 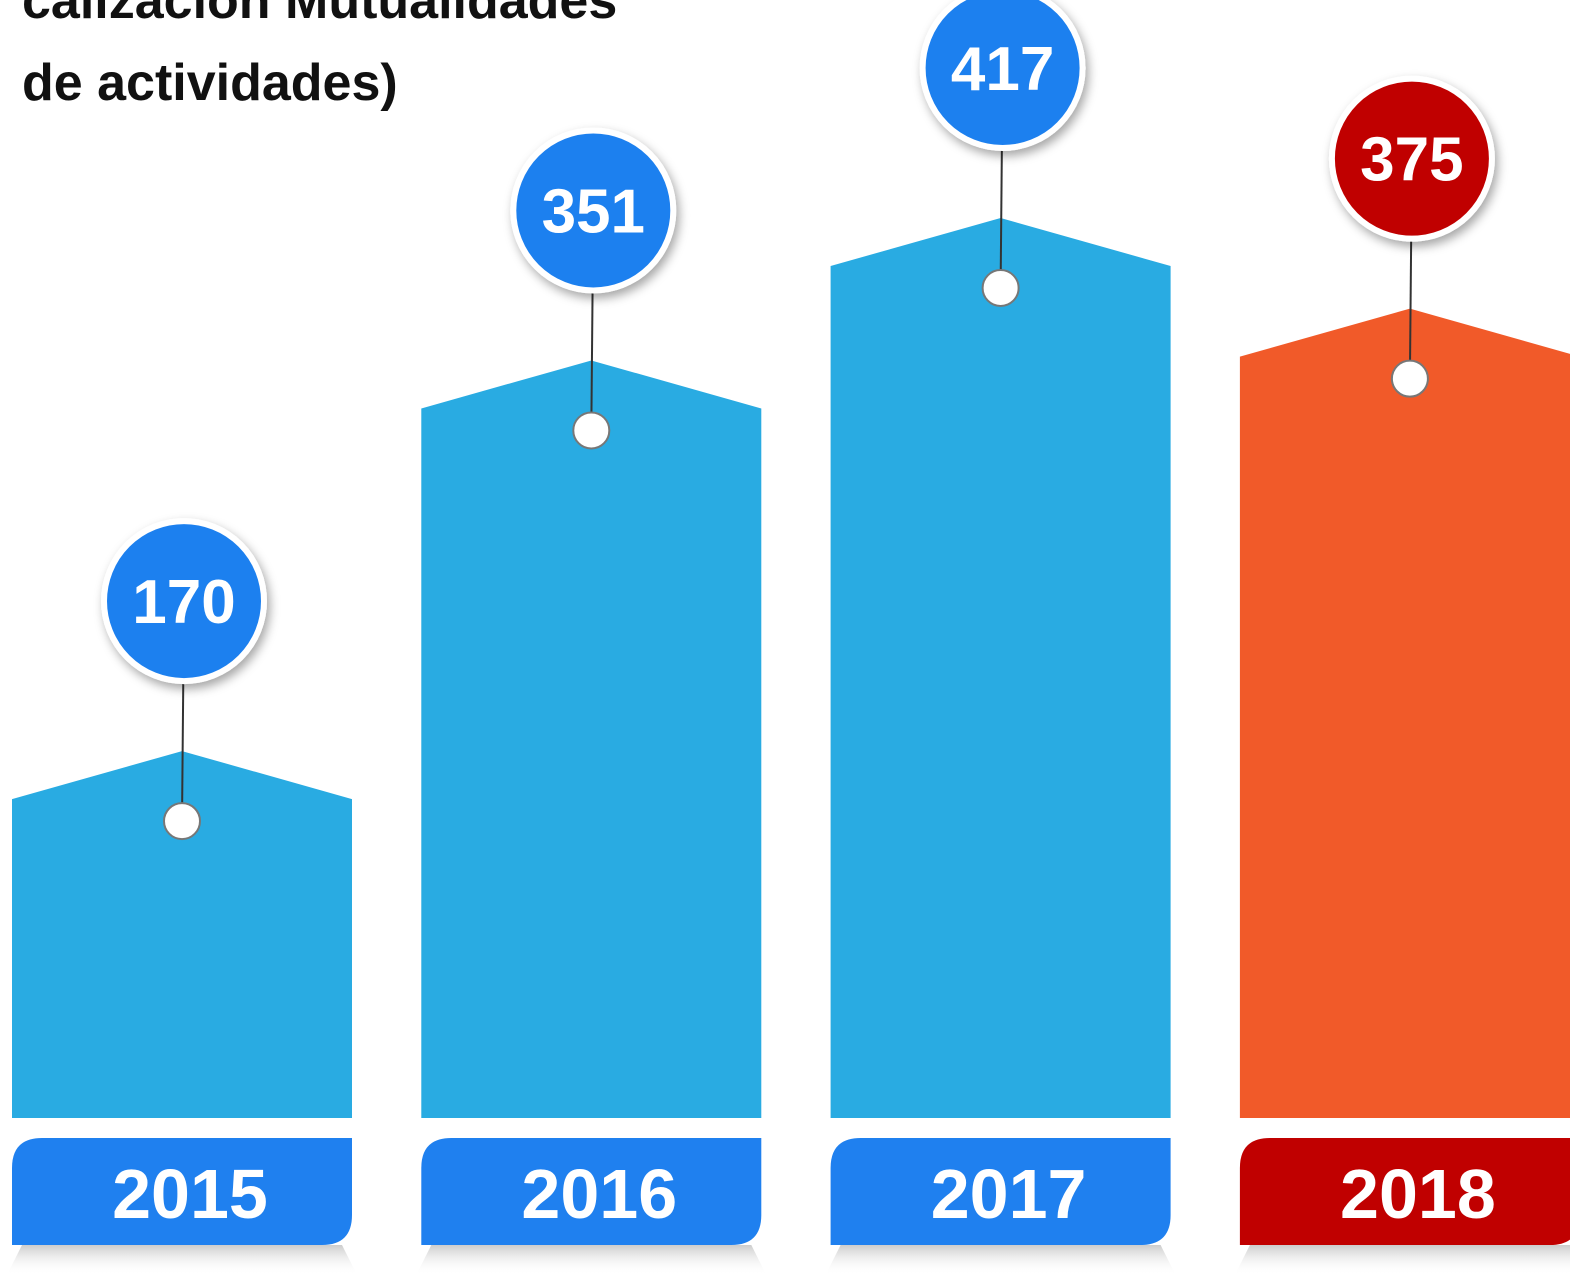 I want to click on value-label: 351, so click(x=593, y=211).